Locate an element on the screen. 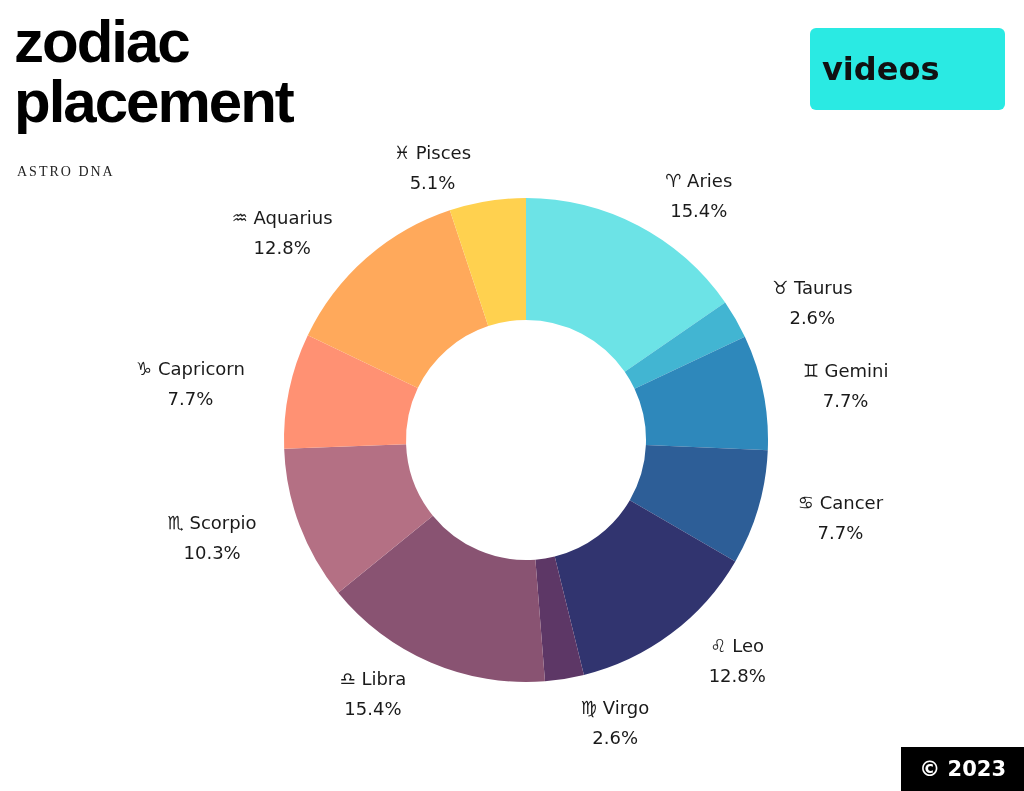  slice-label: ♊ Gemini is located at coordinates (845, 370).